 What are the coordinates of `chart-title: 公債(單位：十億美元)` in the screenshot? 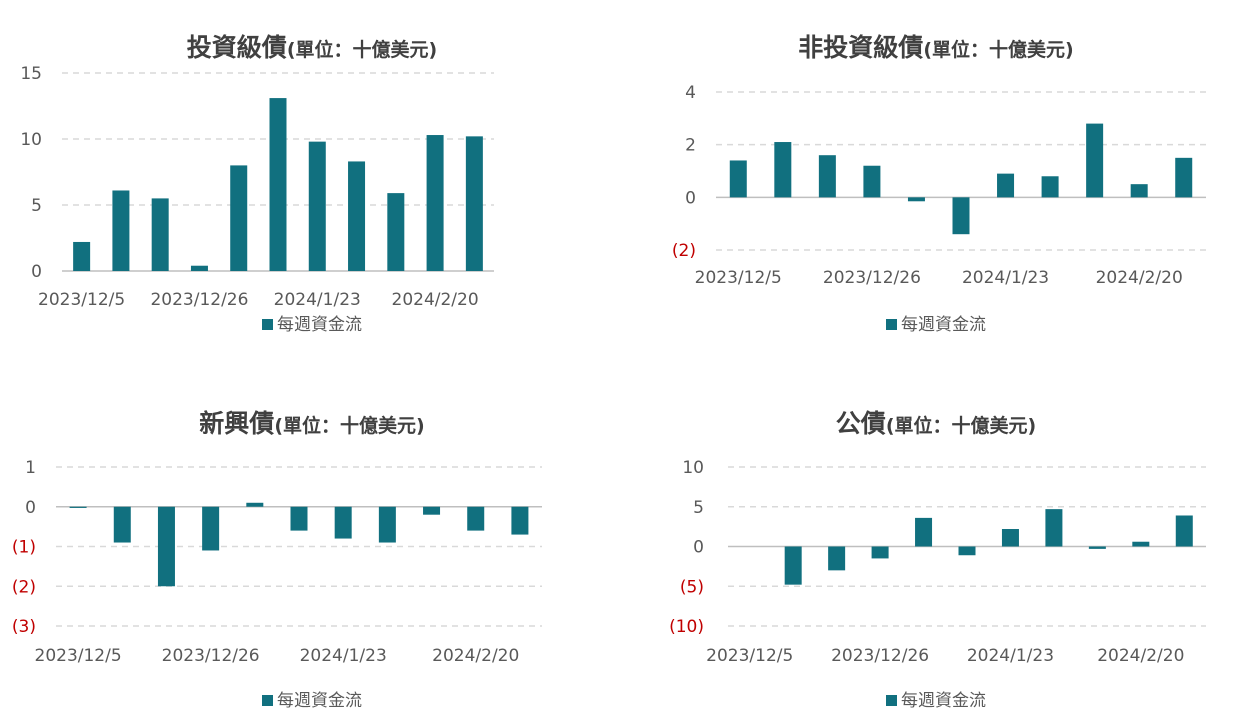 It's located at (936, 422).